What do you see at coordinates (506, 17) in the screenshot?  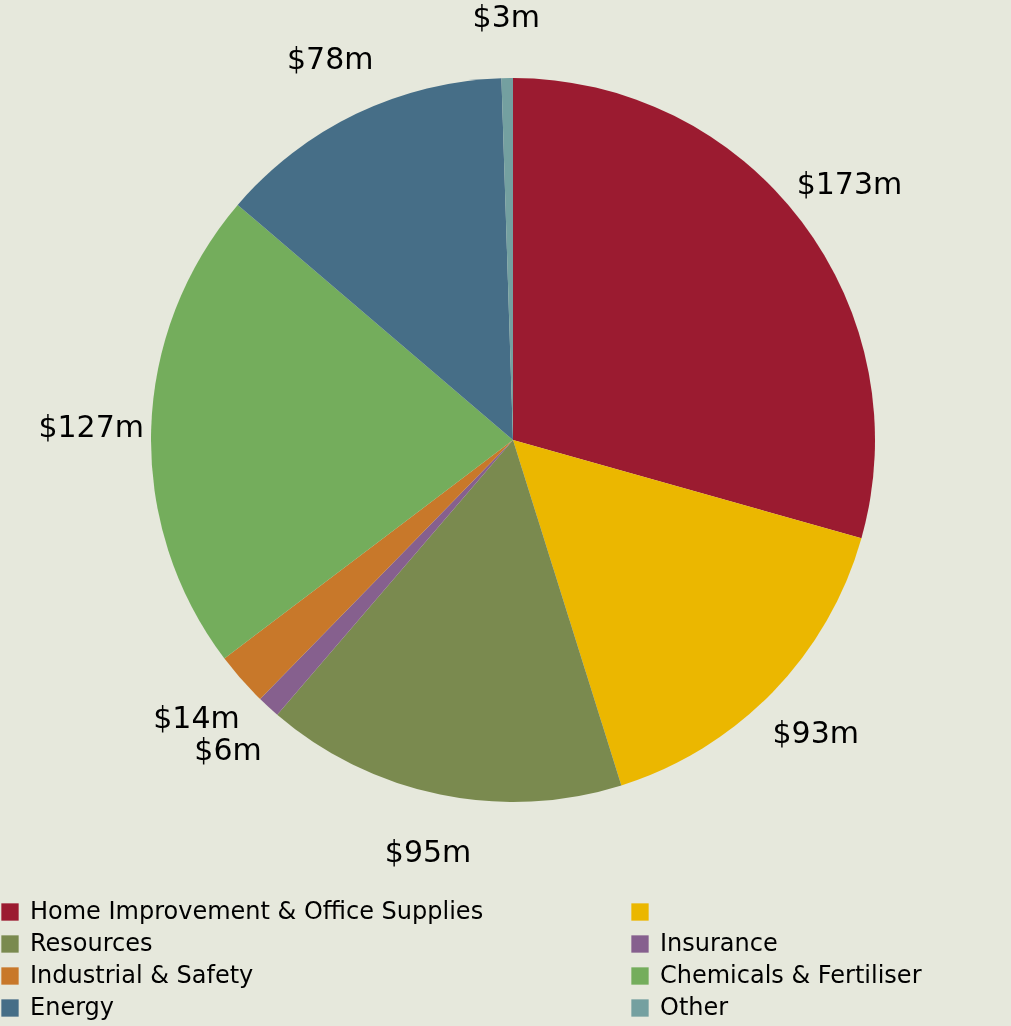 I see `data-label: $3m` at bounding box center [506, 17].